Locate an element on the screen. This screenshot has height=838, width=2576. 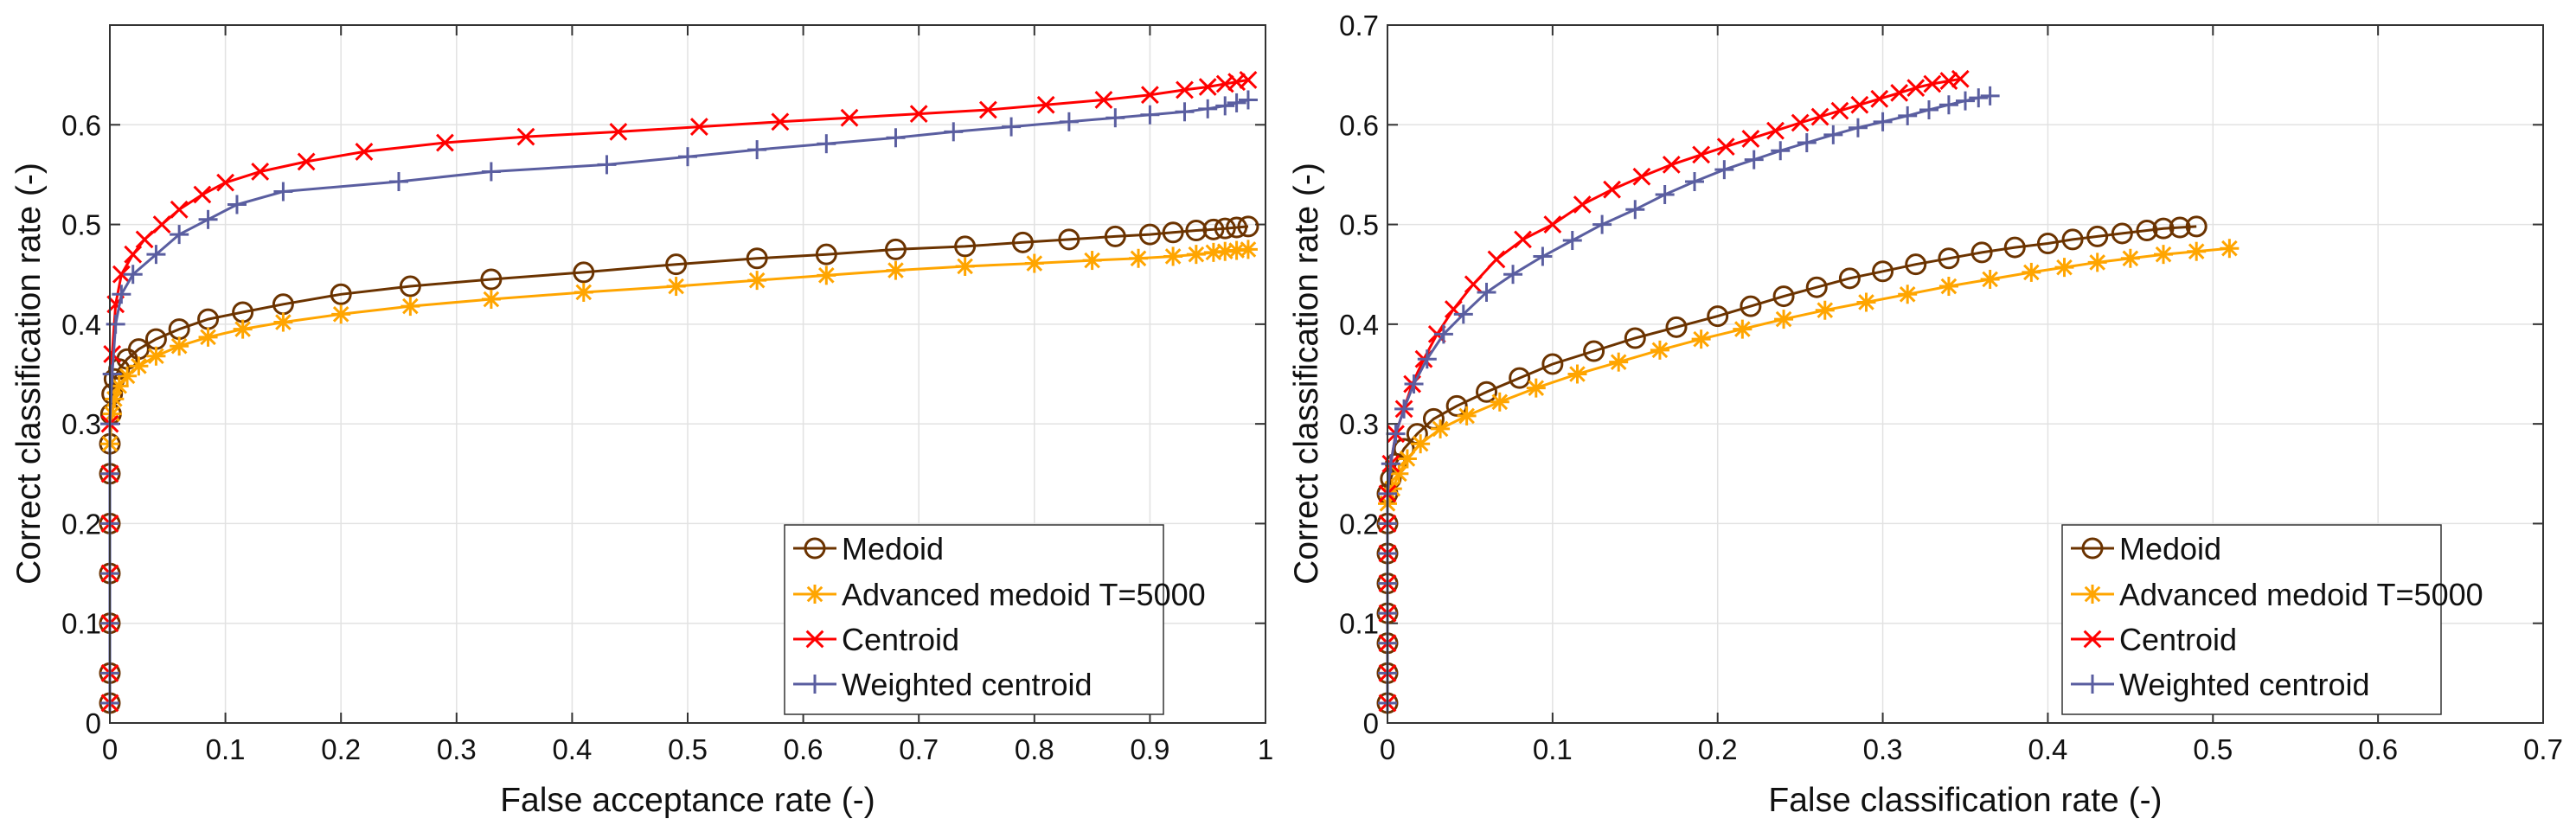
x-tick-label: 0.4 is located at coordinates (2047, 749).